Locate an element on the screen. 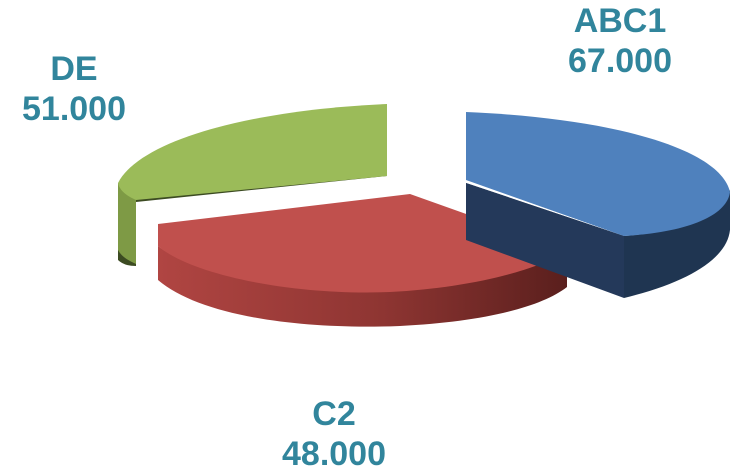  pie-slice-de-front is located at coordinates (127, 223).